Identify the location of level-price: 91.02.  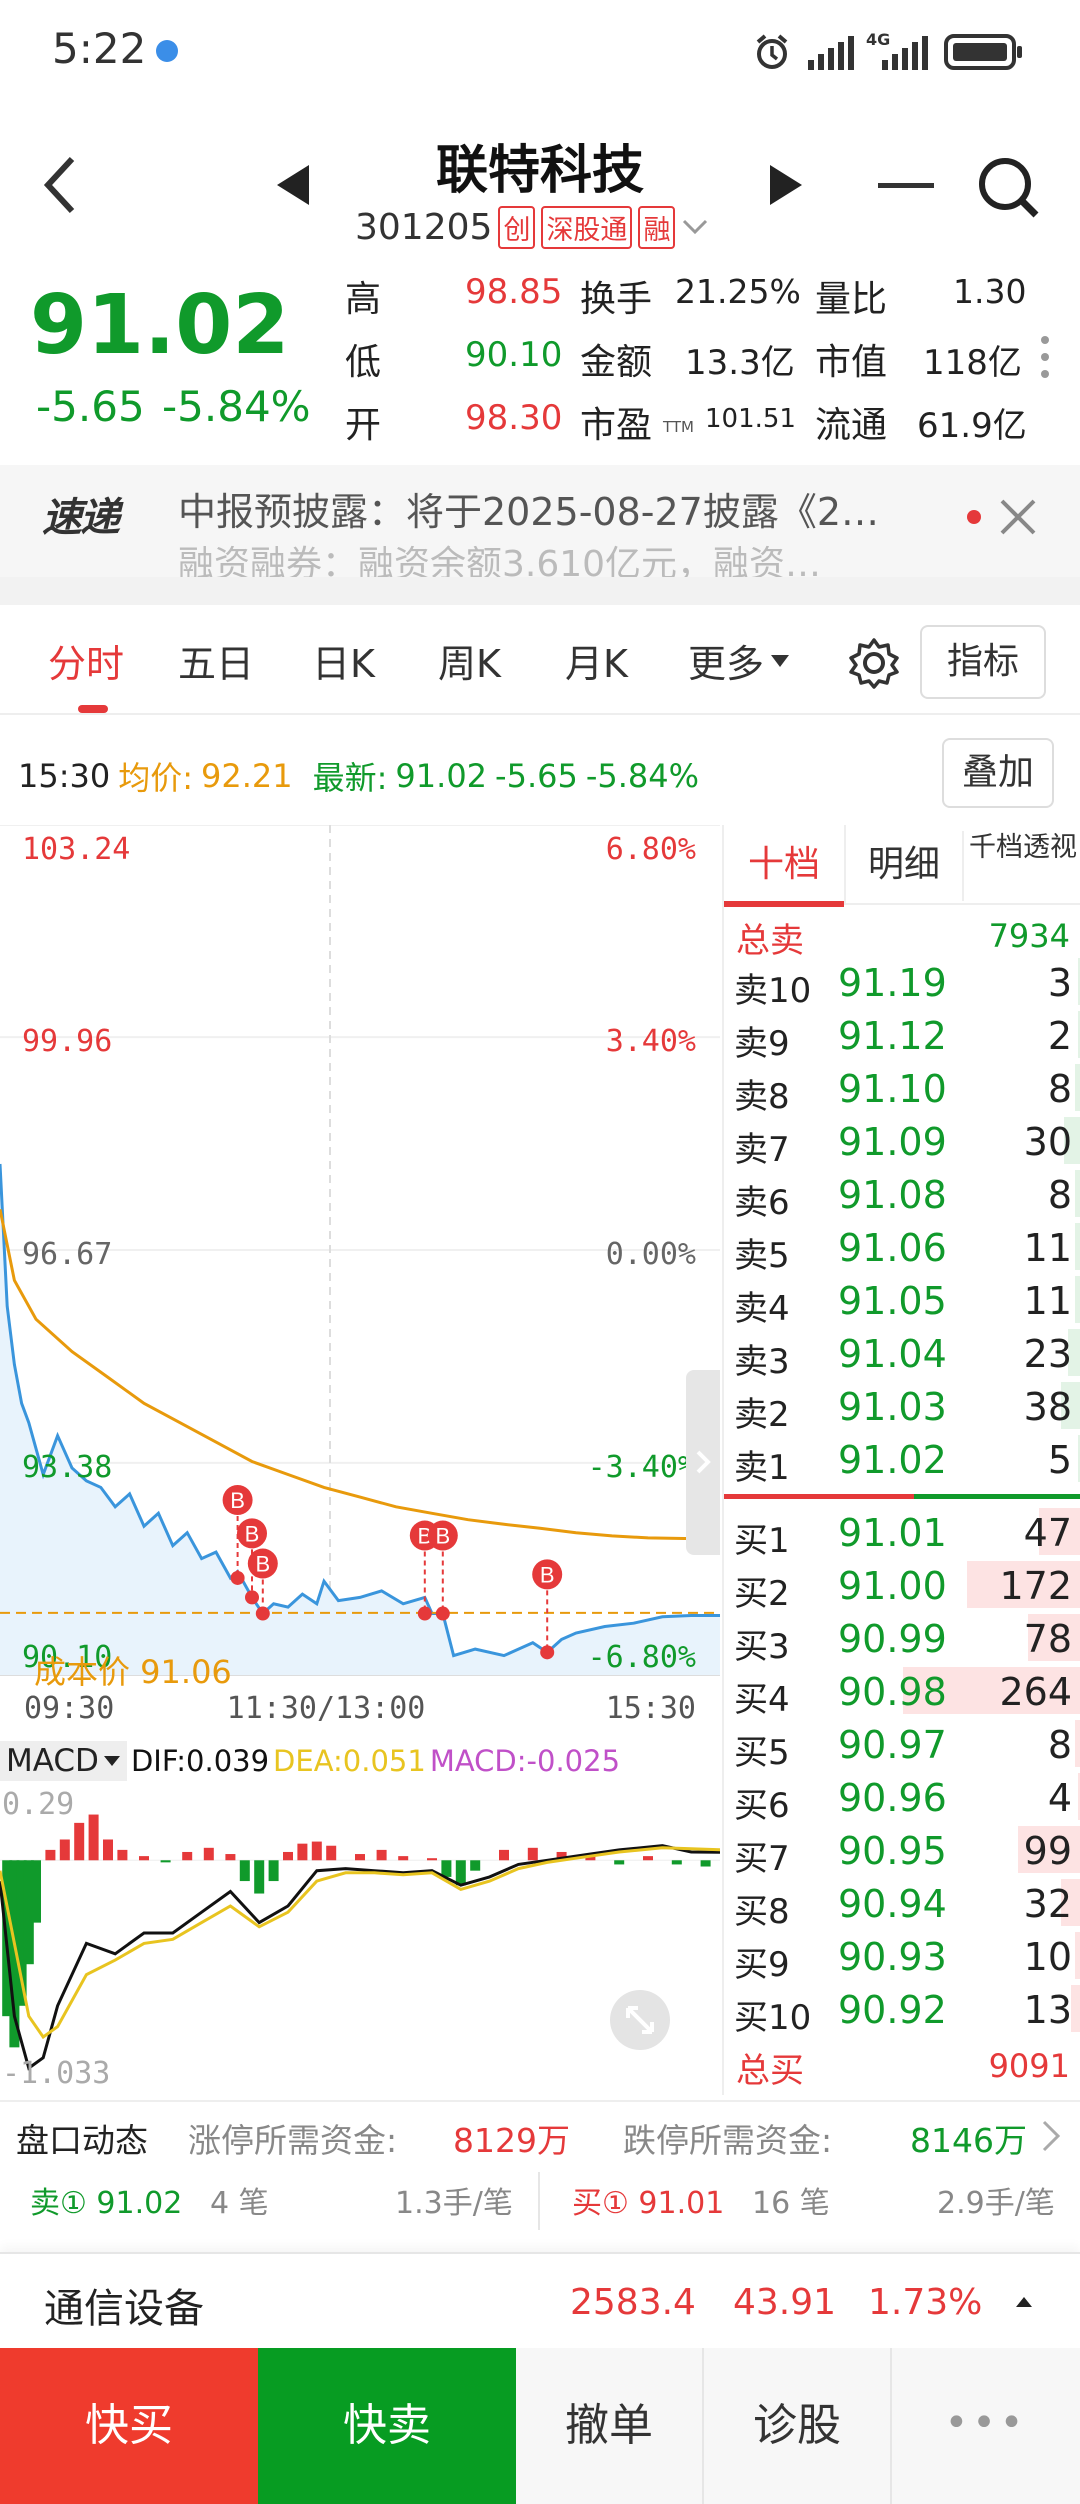
(892, 1460).